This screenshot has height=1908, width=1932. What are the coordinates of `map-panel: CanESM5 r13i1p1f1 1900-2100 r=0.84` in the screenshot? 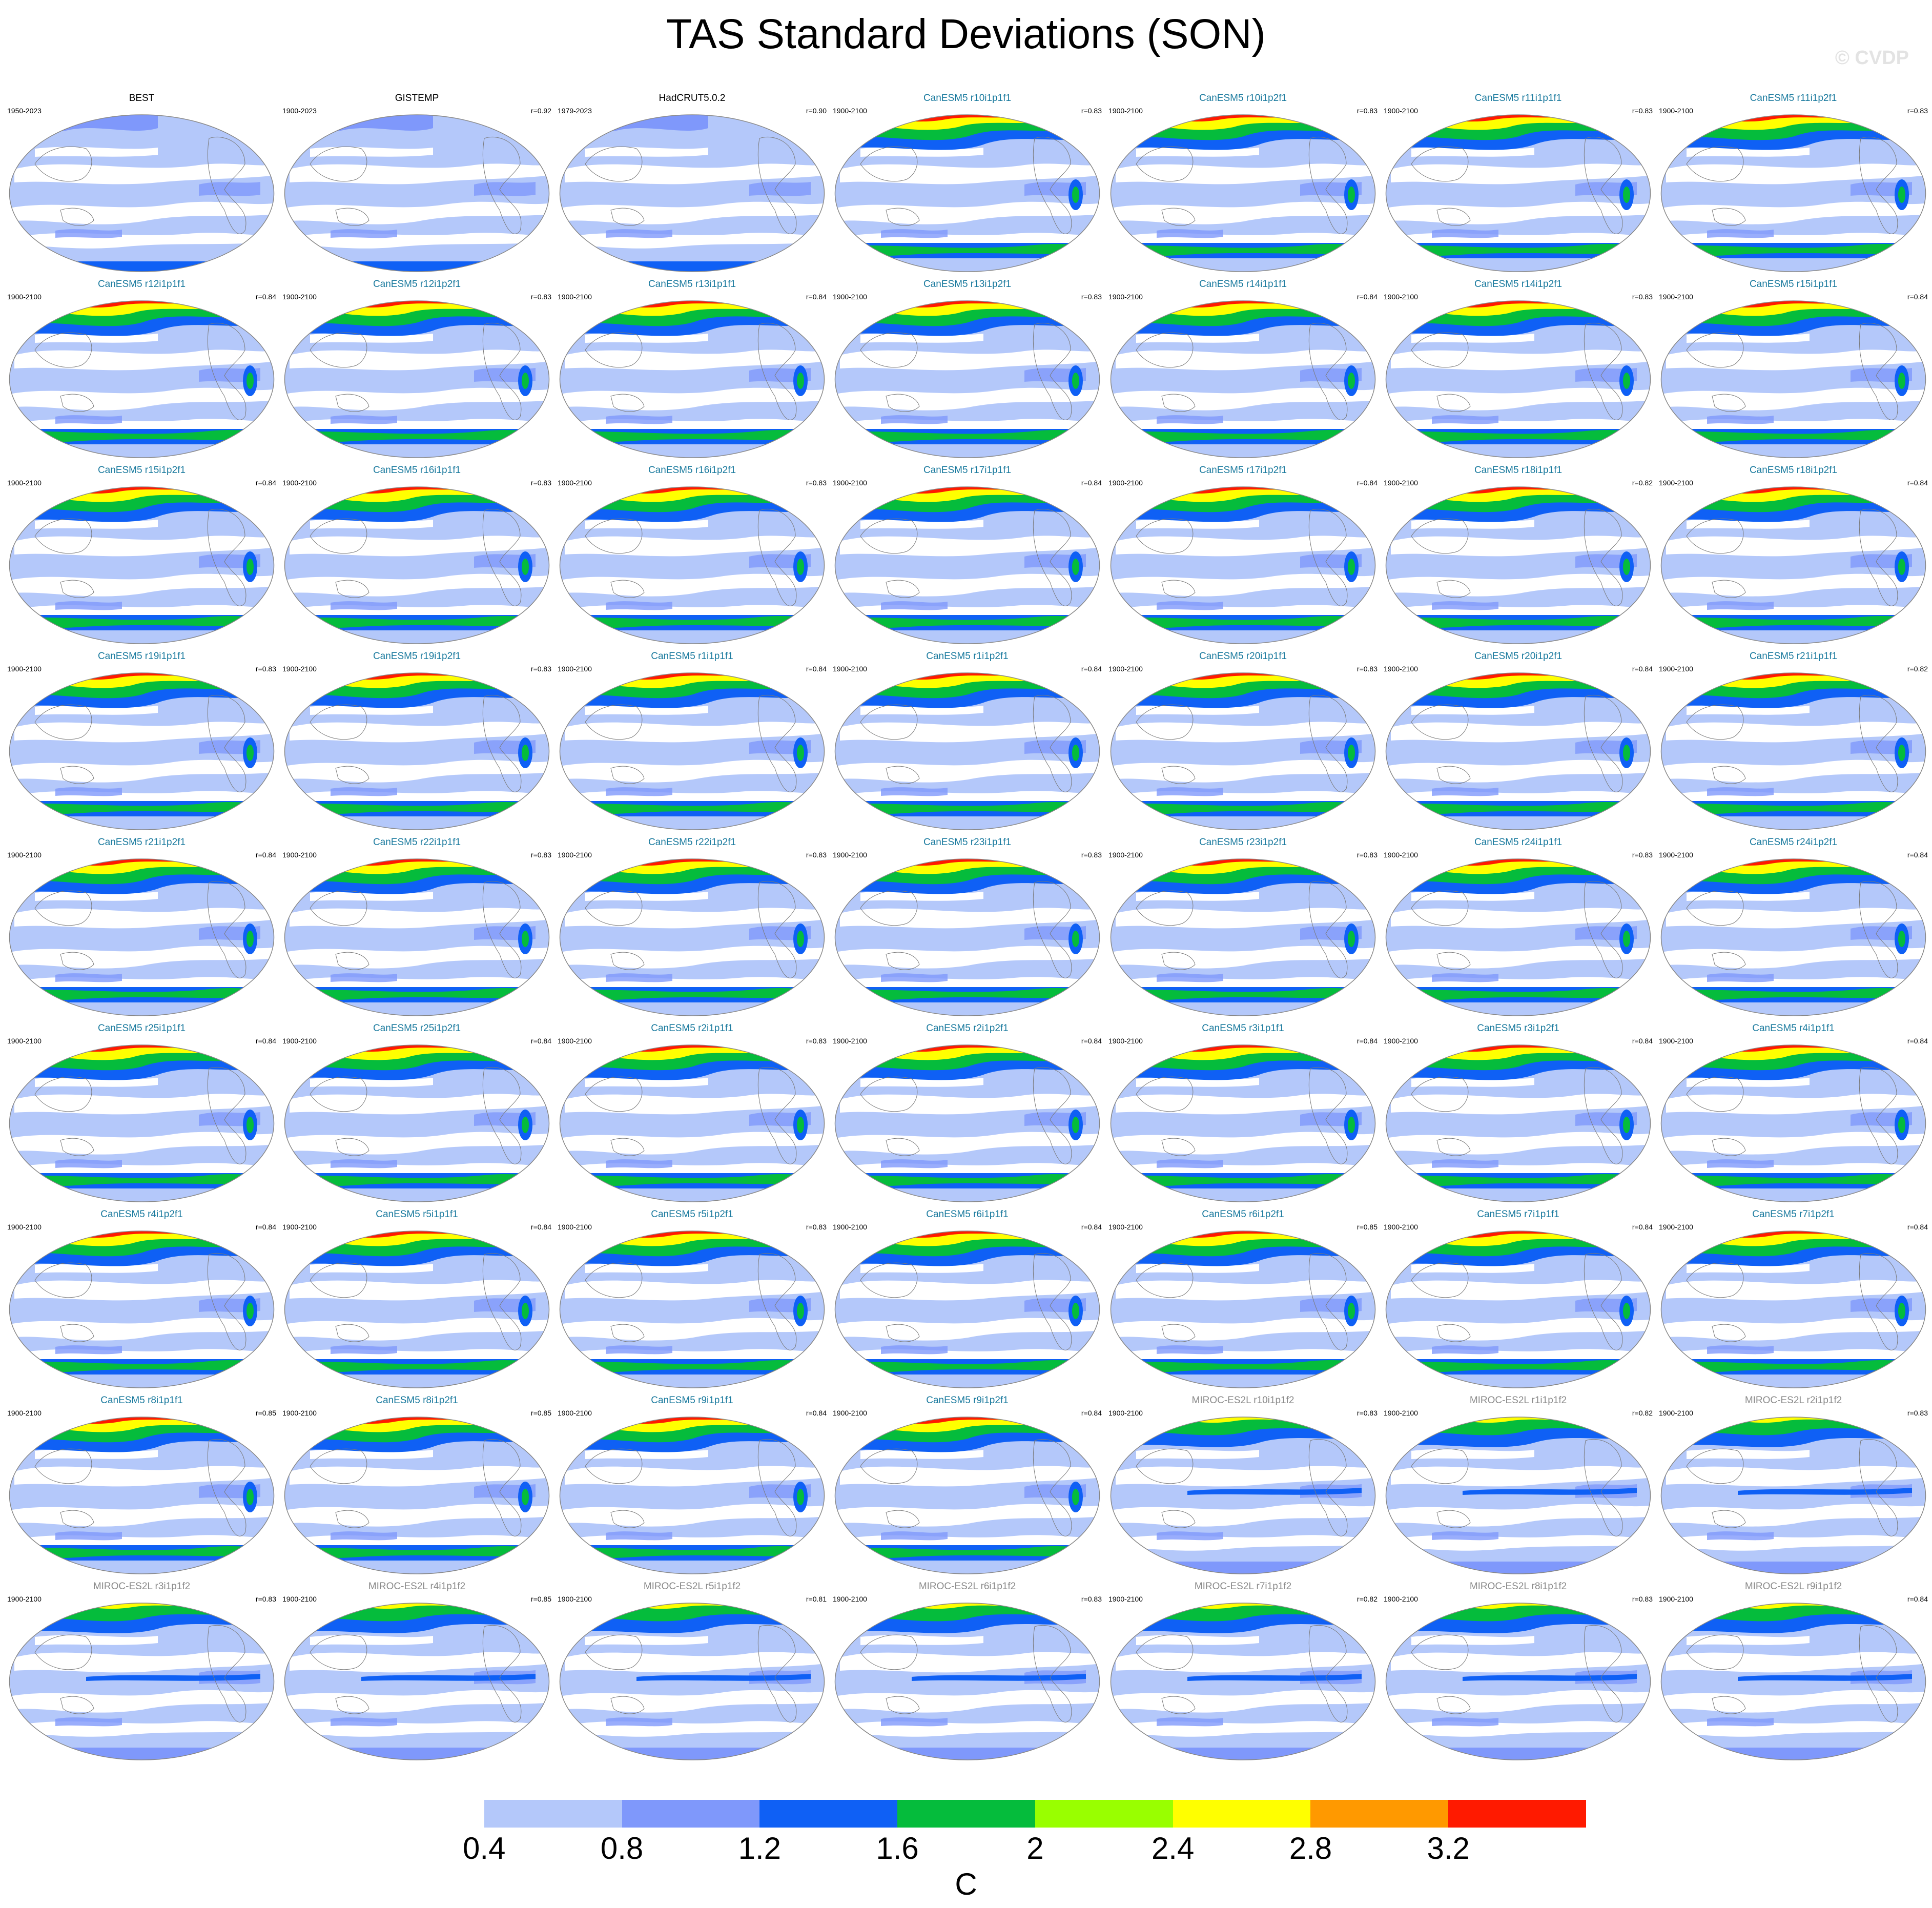 It's located at (692, 371).